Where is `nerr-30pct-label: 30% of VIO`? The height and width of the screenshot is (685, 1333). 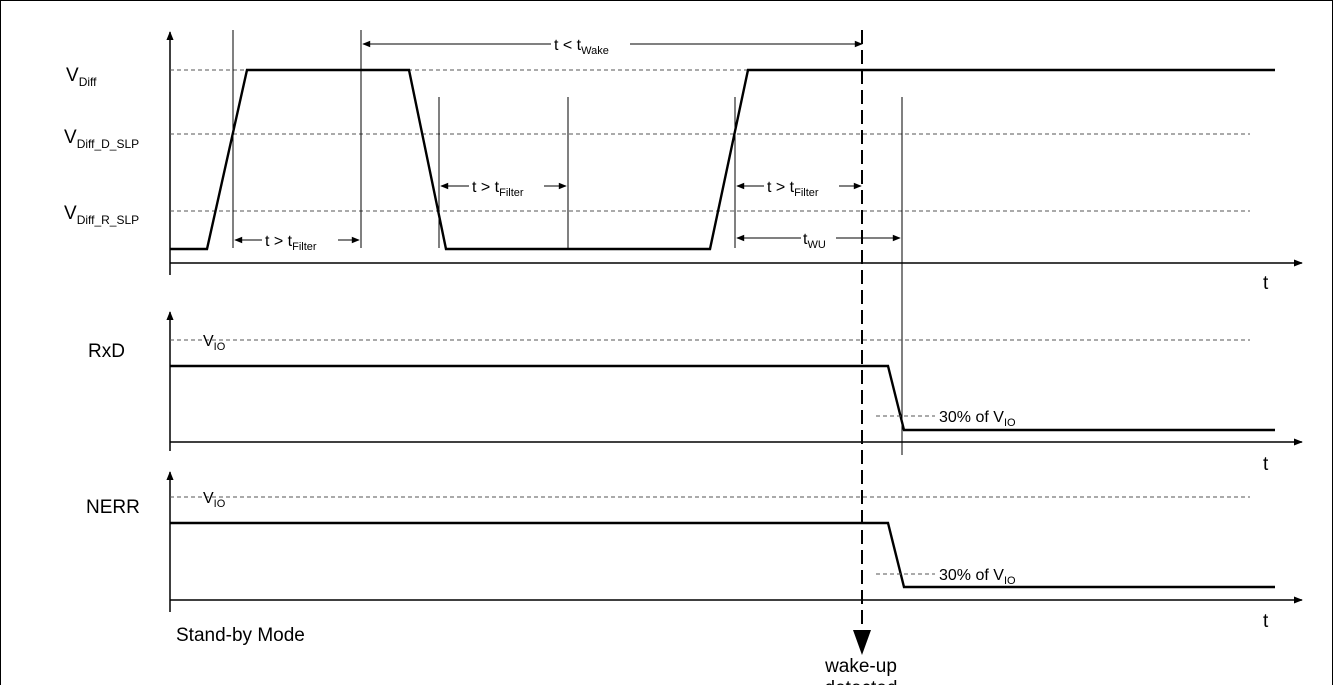
nerr-30pct-label: 30% of VIO is located at coordinates (977, 577).